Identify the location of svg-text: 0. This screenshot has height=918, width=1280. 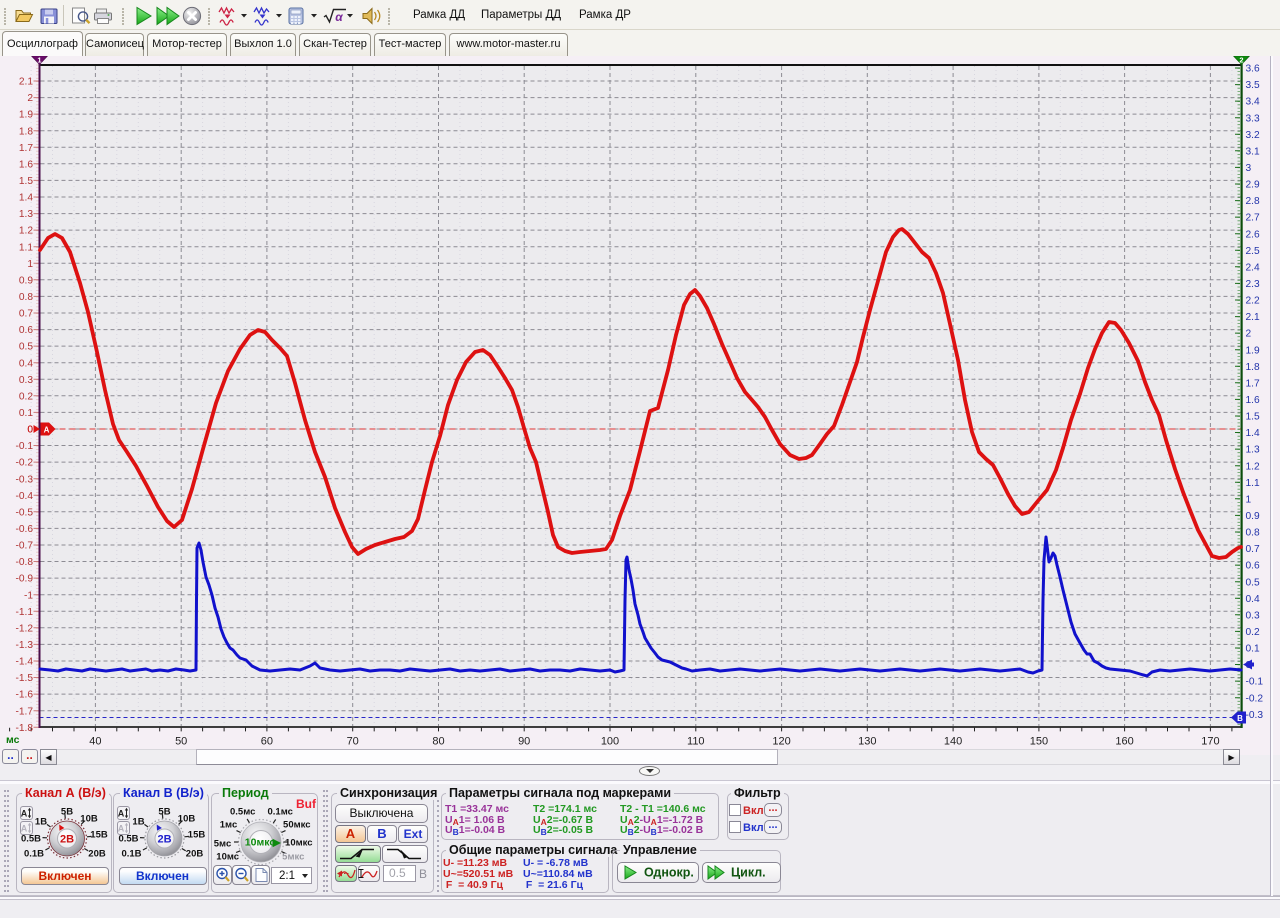
(30, 430).